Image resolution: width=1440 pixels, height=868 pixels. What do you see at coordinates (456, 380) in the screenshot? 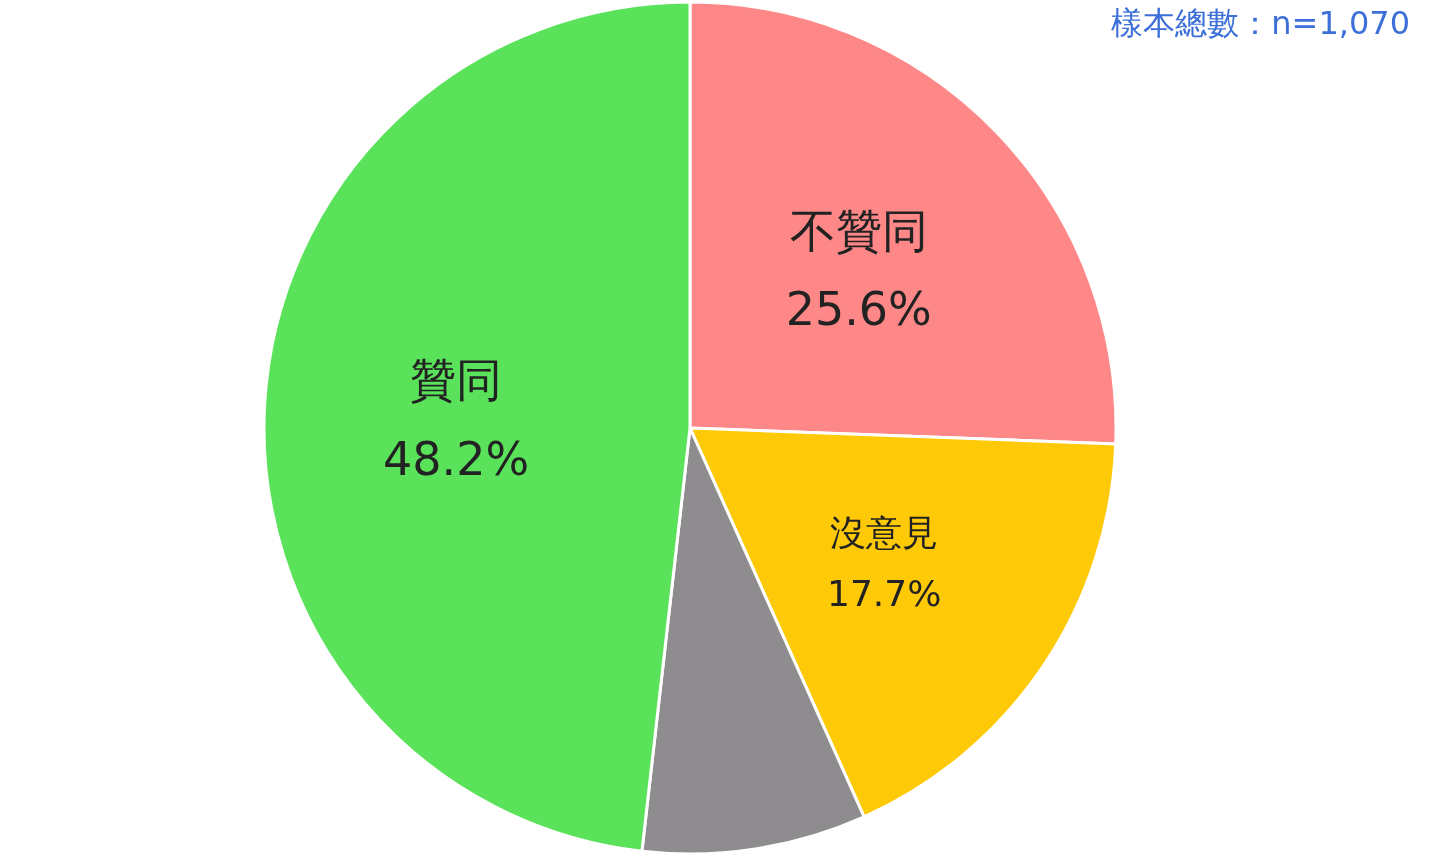
I see `slice-label: 贊同` at bounding box center [456, 380].